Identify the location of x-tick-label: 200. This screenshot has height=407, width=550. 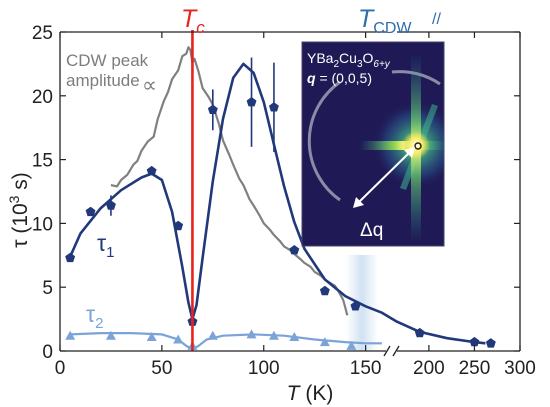
(429, 368).